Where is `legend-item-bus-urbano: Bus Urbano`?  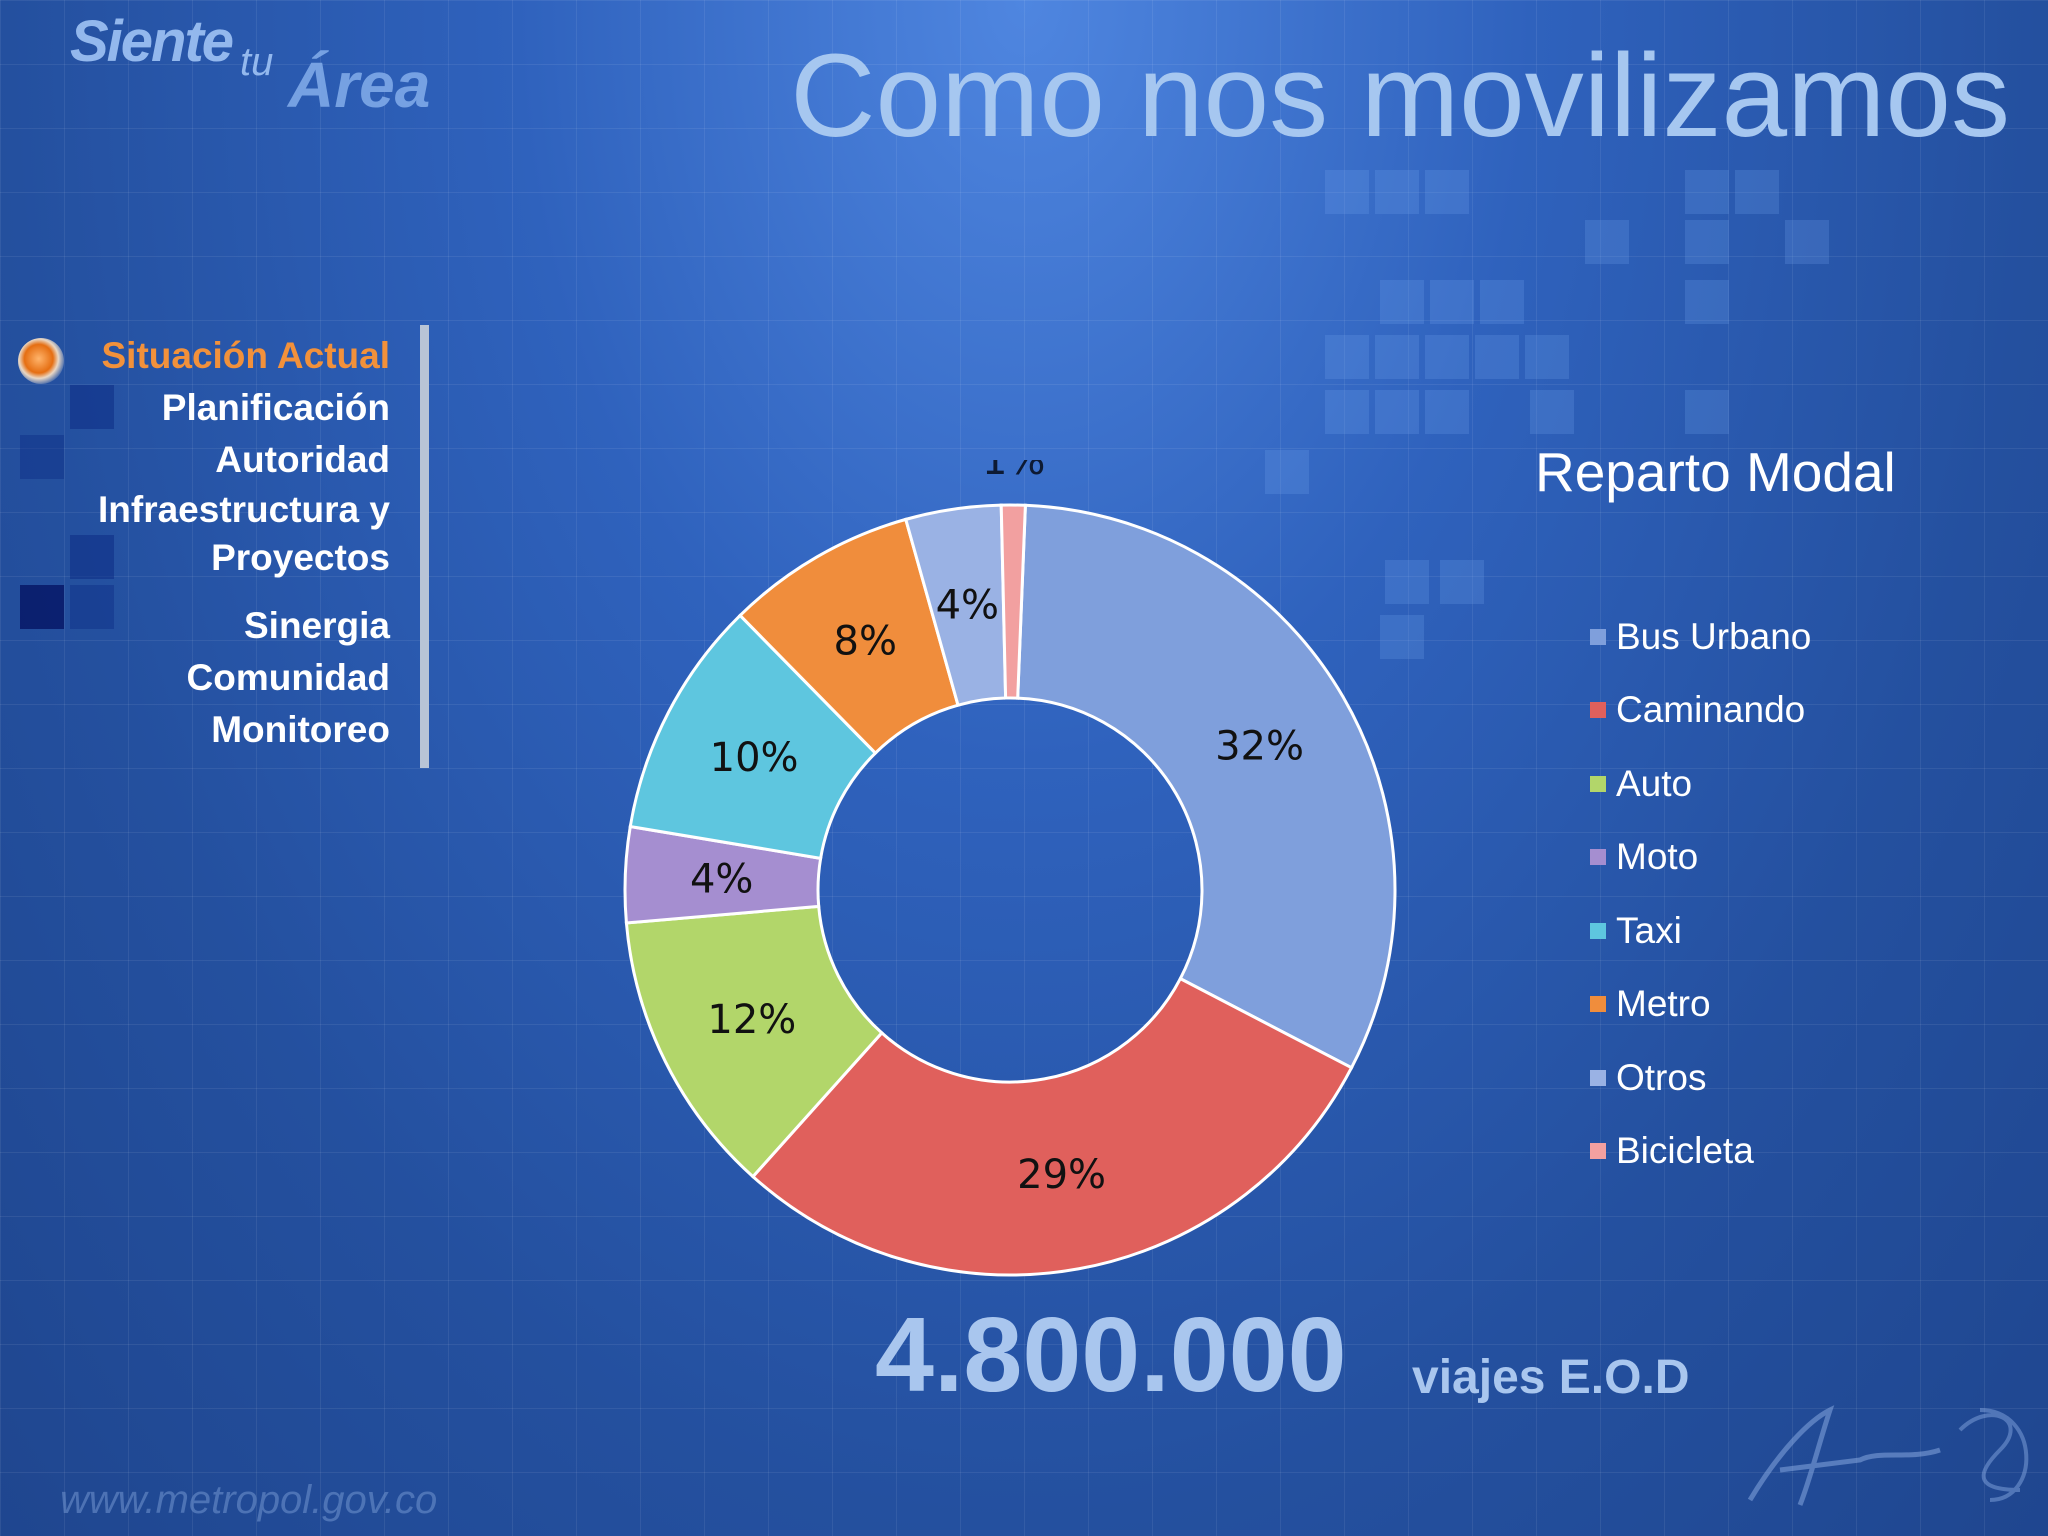 legend-item-bus-urbano: Bus Urbano is located at coordinates (1700, 637).